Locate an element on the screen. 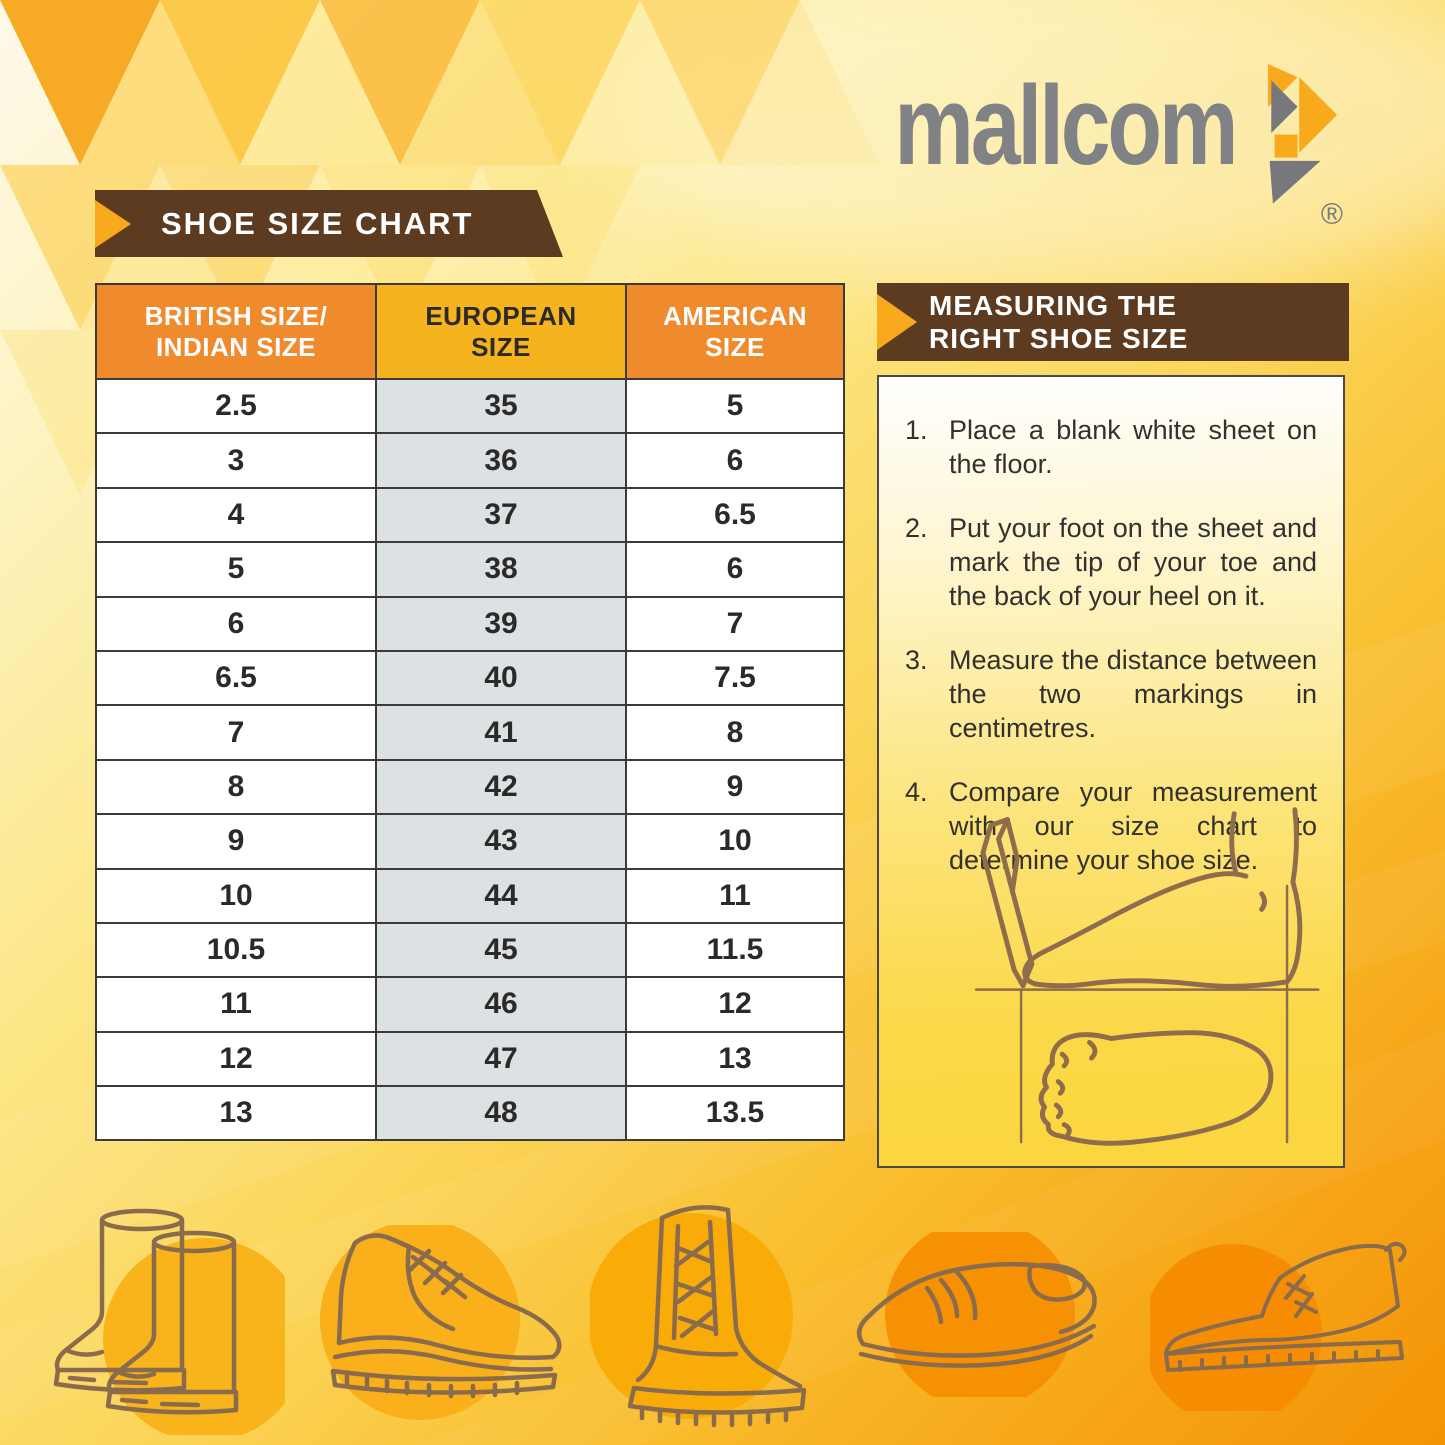 Image resolution: width=1445 pixels, height=1445 pixels. column-header-british-indian: BRITISH SIZE/ INDIAN SIZE is located at coordinates (236, 331).